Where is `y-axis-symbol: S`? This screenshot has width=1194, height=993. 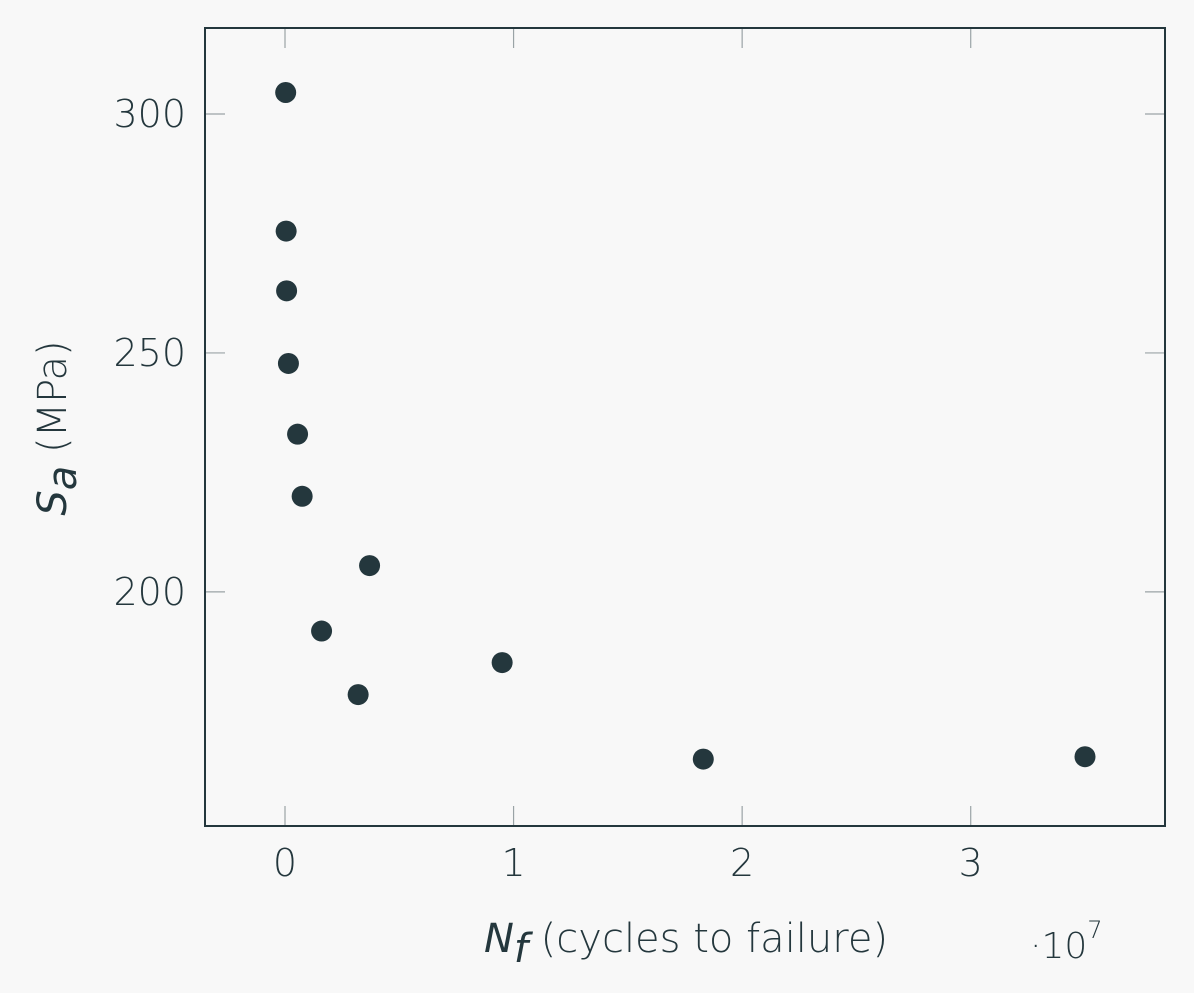
y-axis-symbol: S is located at coordinates (53, 502).